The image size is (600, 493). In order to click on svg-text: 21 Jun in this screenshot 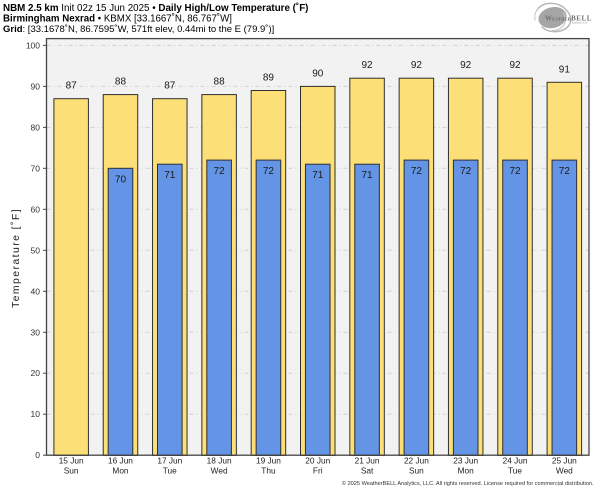, I will do `click(367, 461)`.